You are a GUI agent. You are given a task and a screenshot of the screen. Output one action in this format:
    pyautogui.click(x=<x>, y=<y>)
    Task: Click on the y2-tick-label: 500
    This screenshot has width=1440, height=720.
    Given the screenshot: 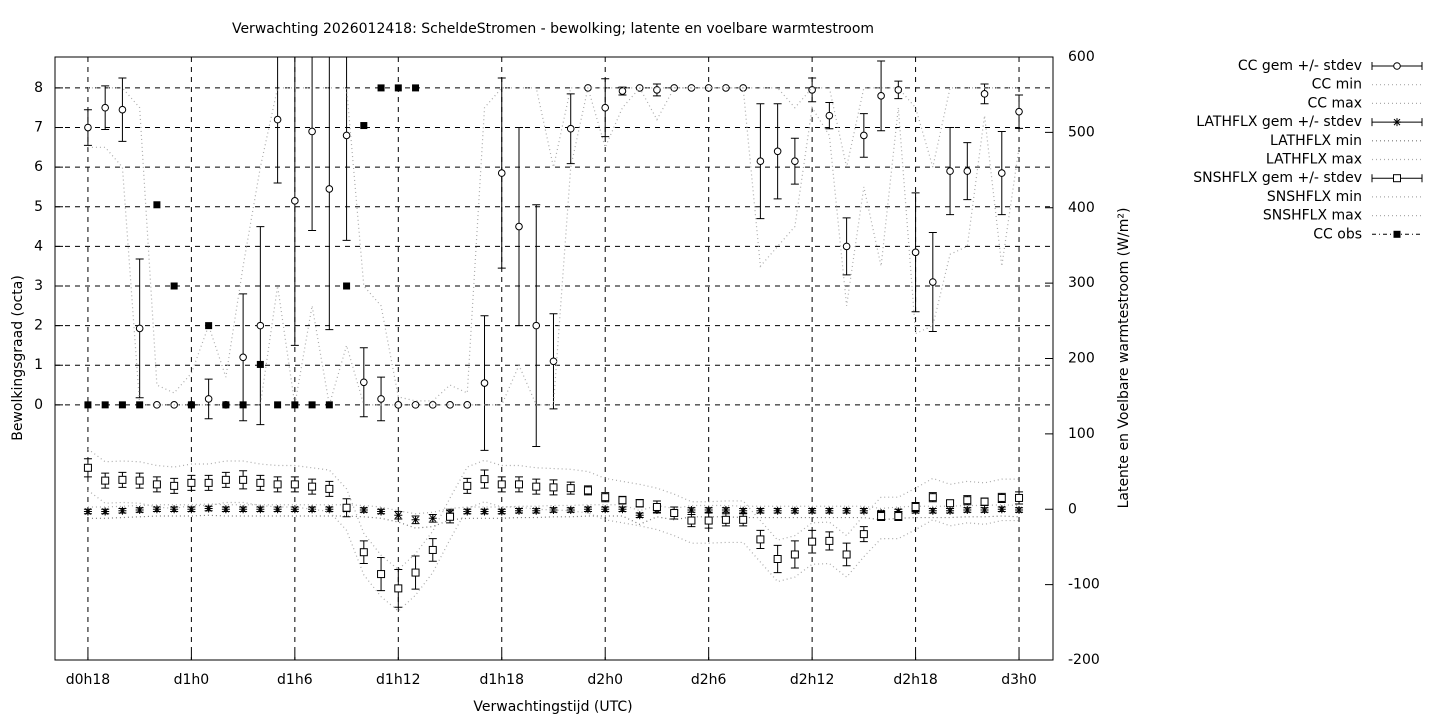 What is the action you would take?
    pyautogui.click(x=1081, y=132)
    